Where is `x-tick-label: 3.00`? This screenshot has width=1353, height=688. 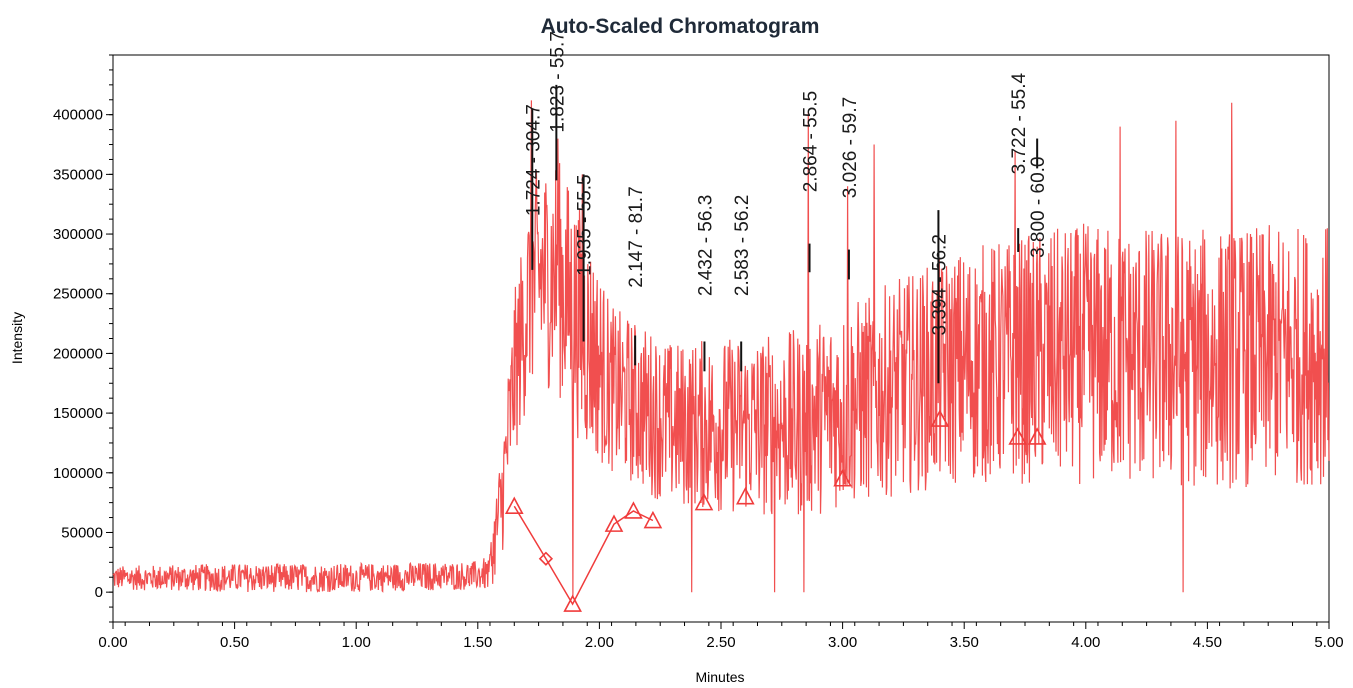
x-tick-label: 3.00 is located at coordinates (842, 642).